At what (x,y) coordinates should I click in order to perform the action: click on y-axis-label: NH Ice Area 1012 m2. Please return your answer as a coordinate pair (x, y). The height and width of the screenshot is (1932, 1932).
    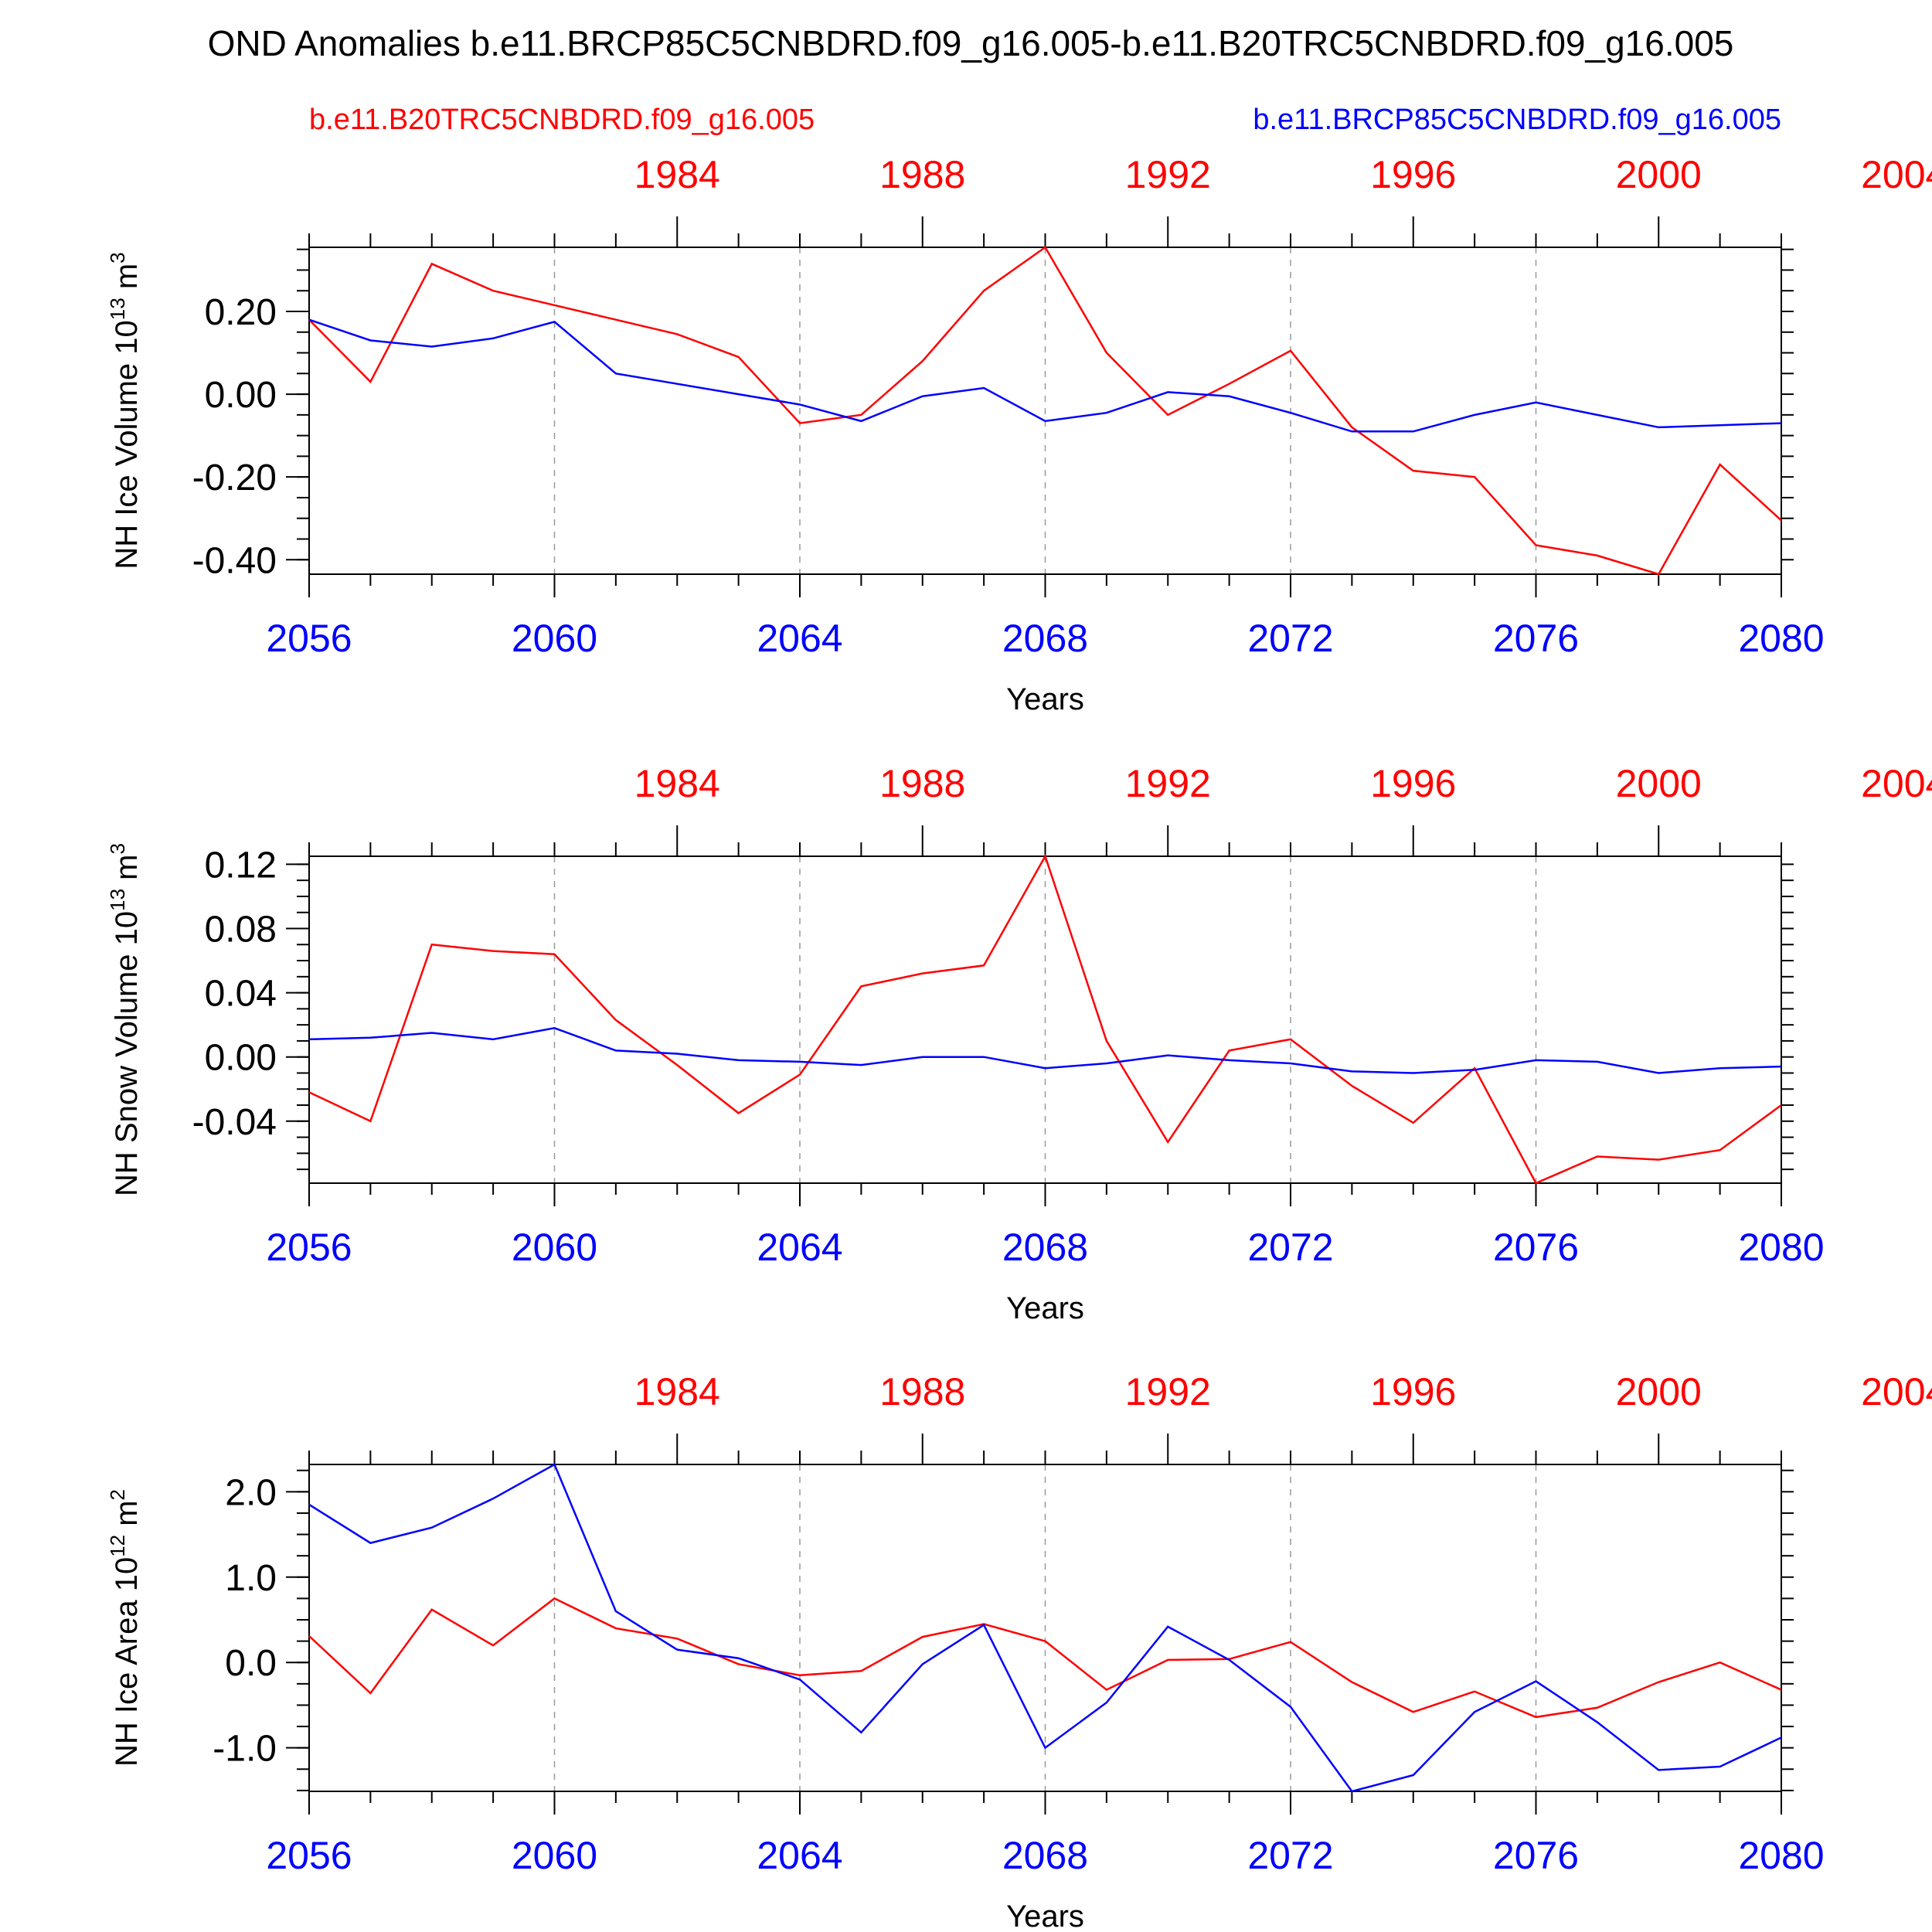
    Looking at the image, I should click on (125, 1628).